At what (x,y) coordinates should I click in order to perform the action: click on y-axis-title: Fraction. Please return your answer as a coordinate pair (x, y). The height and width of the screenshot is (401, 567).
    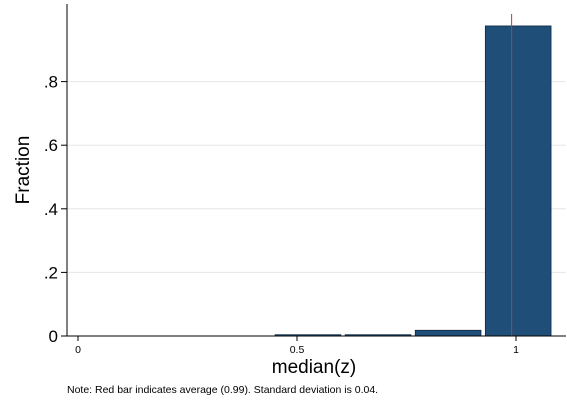
    Looking at the image, I should click on (23, 170).